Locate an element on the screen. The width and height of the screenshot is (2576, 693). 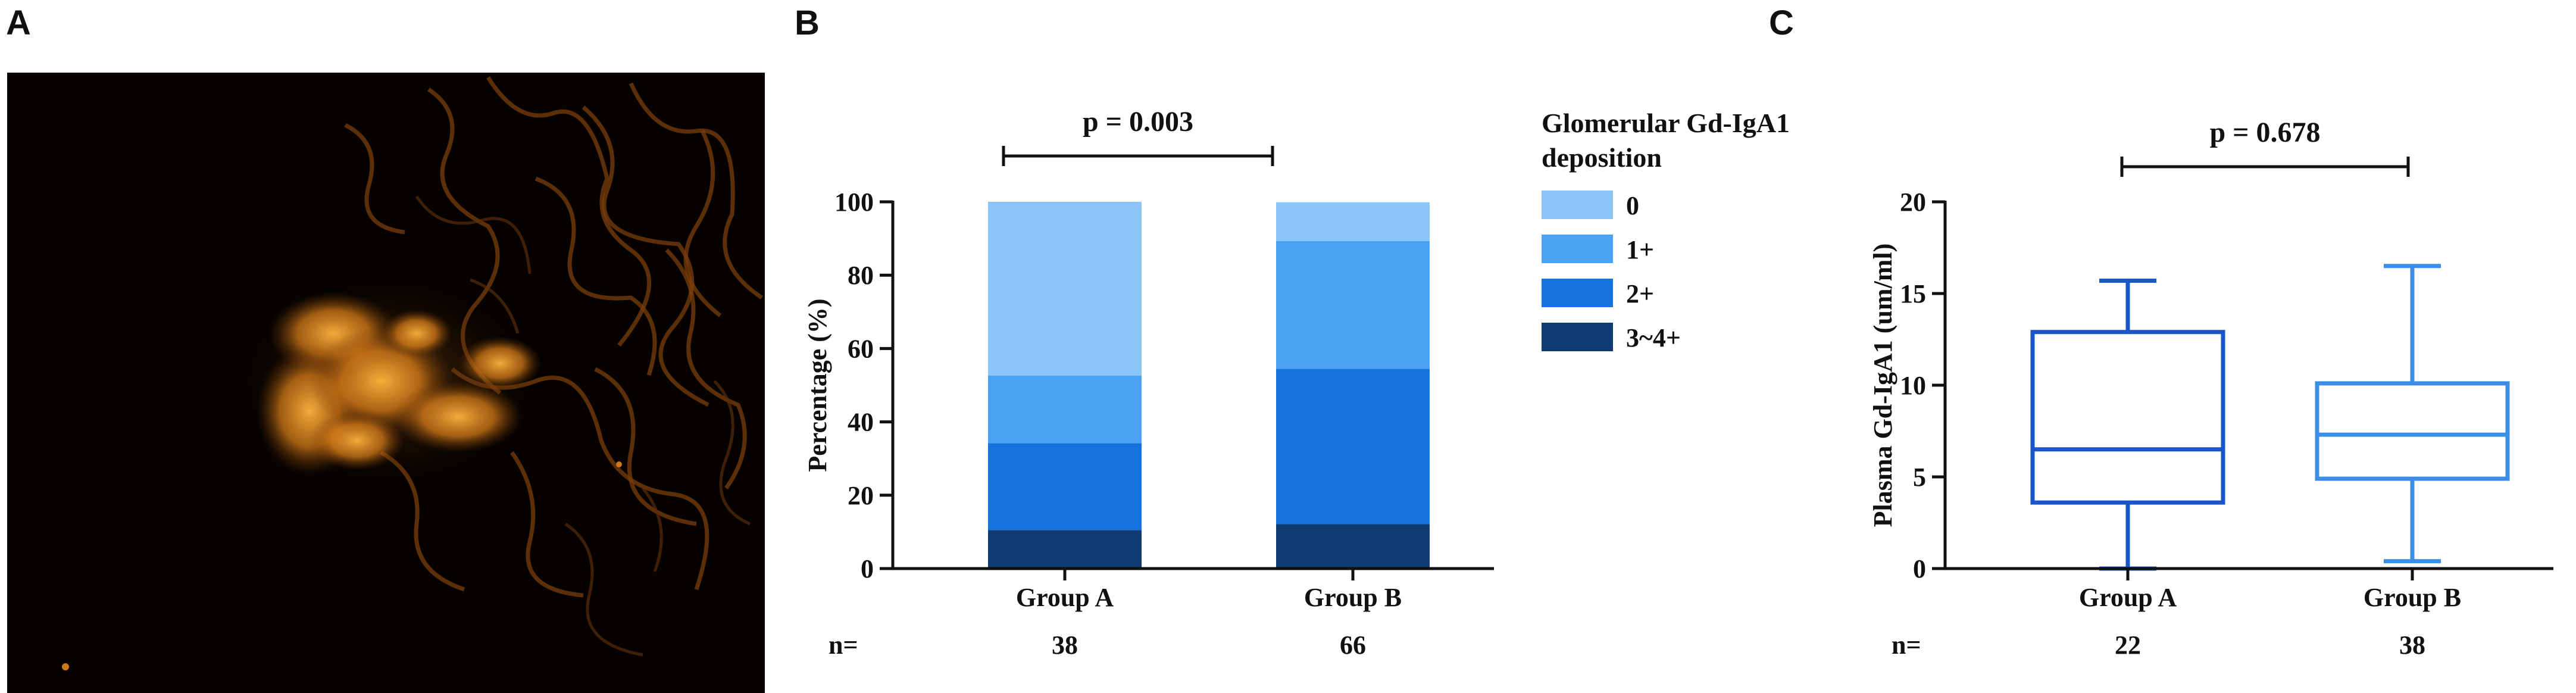
y-tick-label: 15 is located at coordinates (1913, 293).